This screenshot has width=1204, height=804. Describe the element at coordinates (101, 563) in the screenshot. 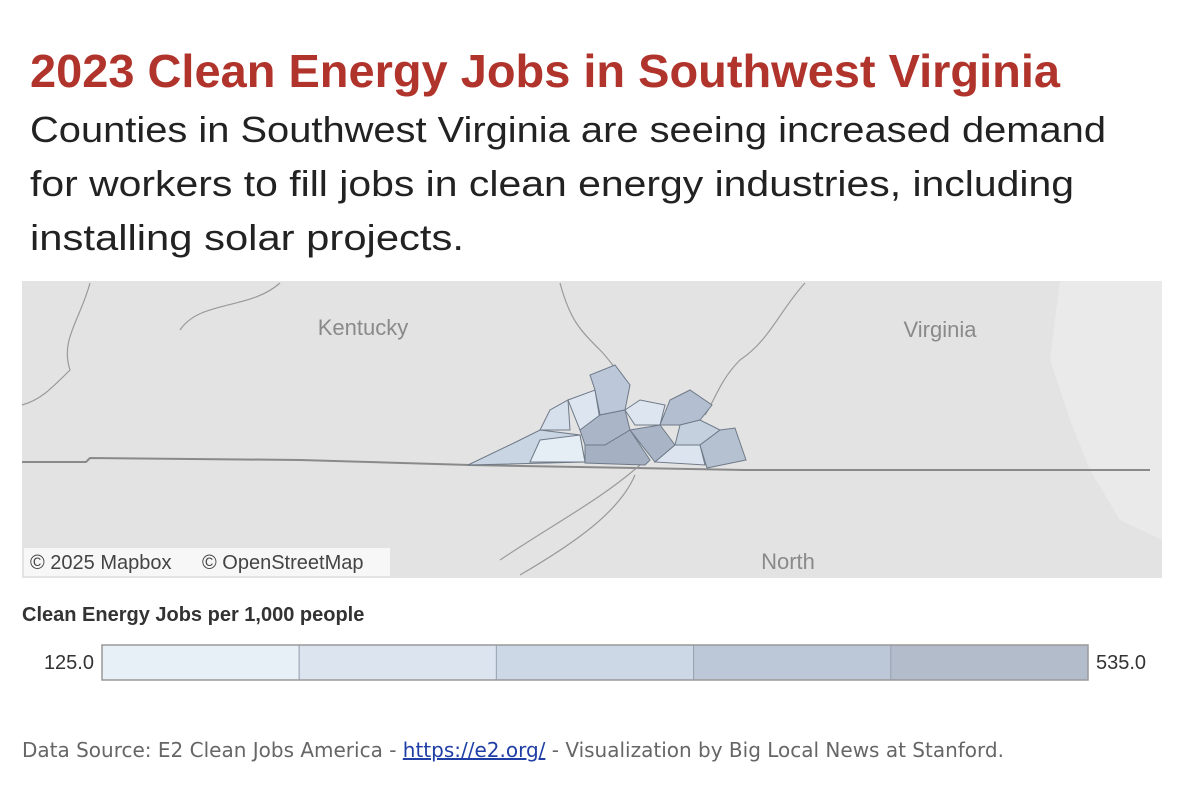

I see `attribution: © 2025 Mapbox` at that location.